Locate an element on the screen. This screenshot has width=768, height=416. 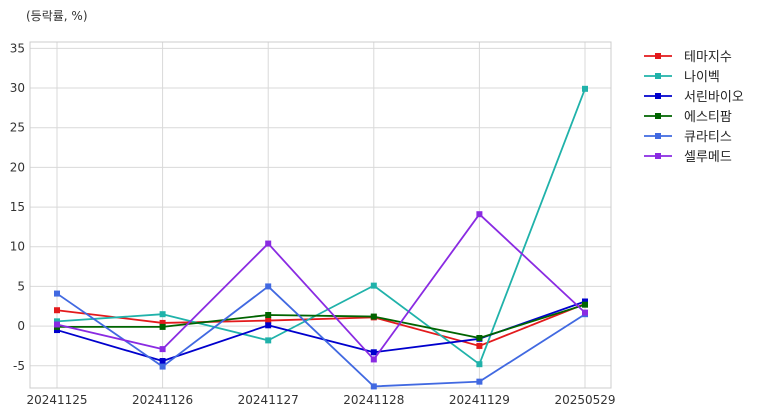
legend-label: 에스티팜 is located at coordinates (708, 117).